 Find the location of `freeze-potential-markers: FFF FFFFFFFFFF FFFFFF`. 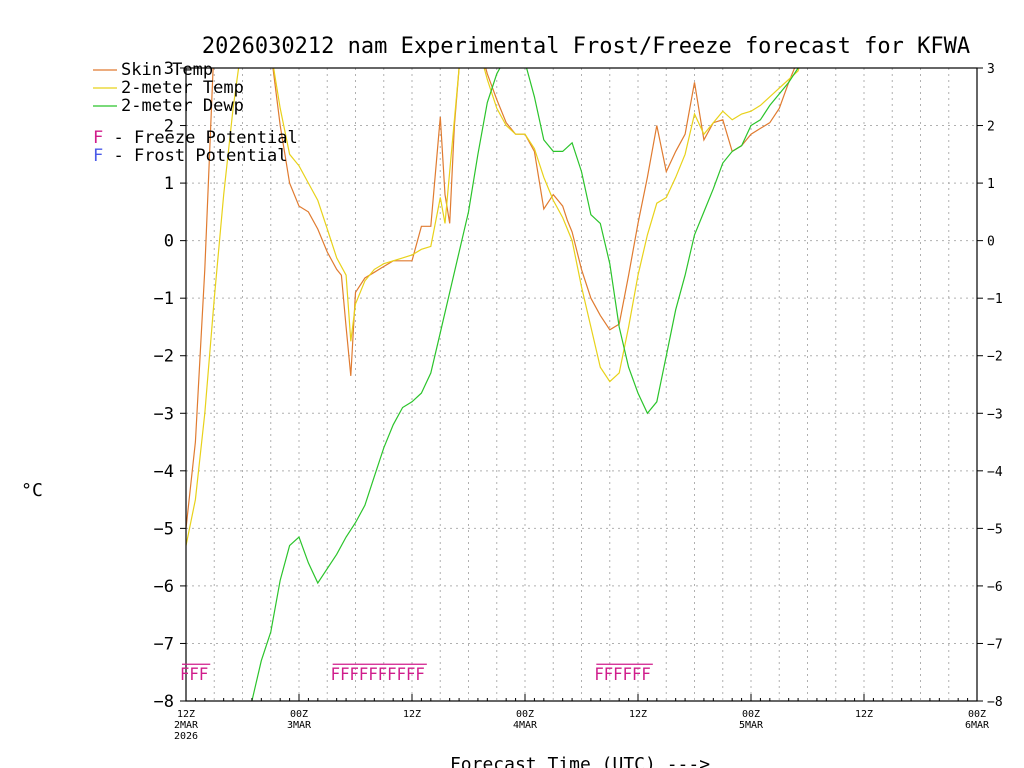

freeze-potential-markers: FFF FFFFFFFFFF FFFFFF is located at coordinates (416, 674).